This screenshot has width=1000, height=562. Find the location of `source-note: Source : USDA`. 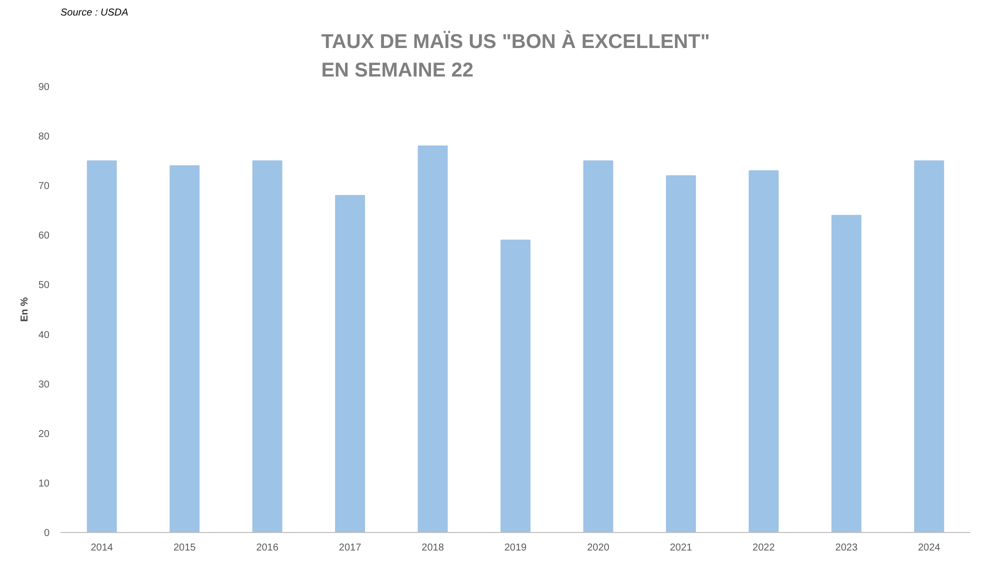

source-note: Source : USDA is located at coordinates (94, 13).